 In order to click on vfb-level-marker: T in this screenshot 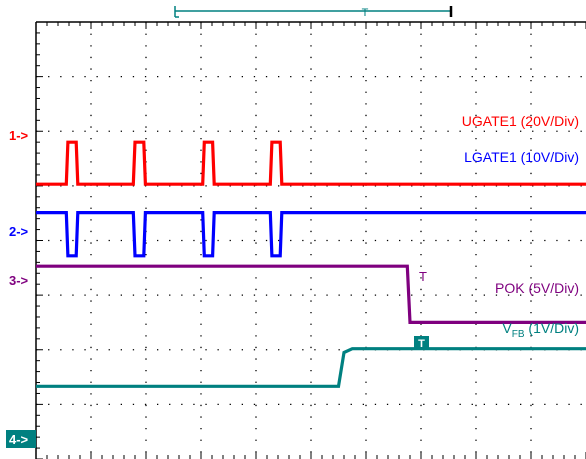, I will do `click(421, 343)`.